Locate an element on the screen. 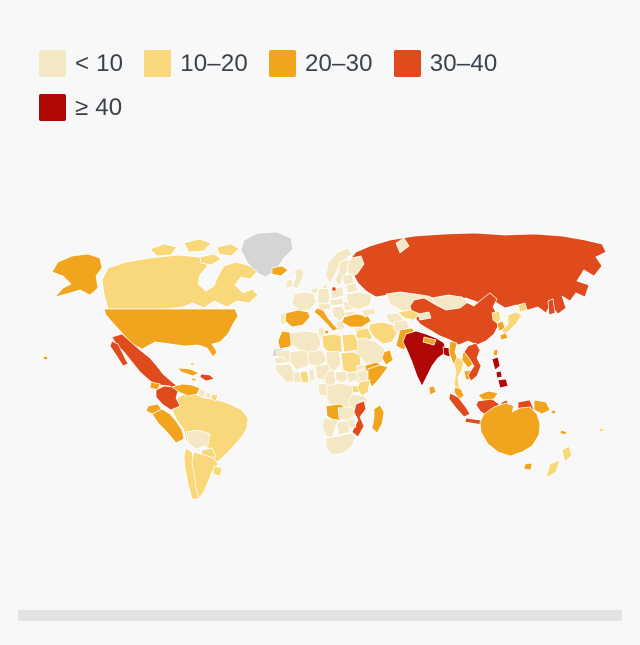 This screenshot has height=645, width=640. country-eritrea is located at coordinates (361, 367).